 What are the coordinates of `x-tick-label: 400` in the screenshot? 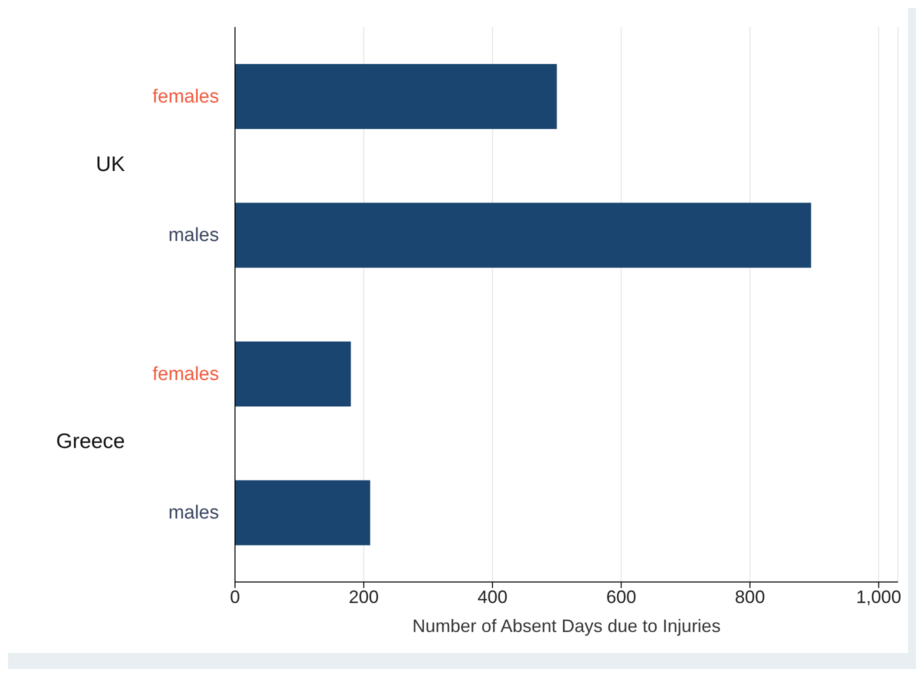 It's located at (492, 596).